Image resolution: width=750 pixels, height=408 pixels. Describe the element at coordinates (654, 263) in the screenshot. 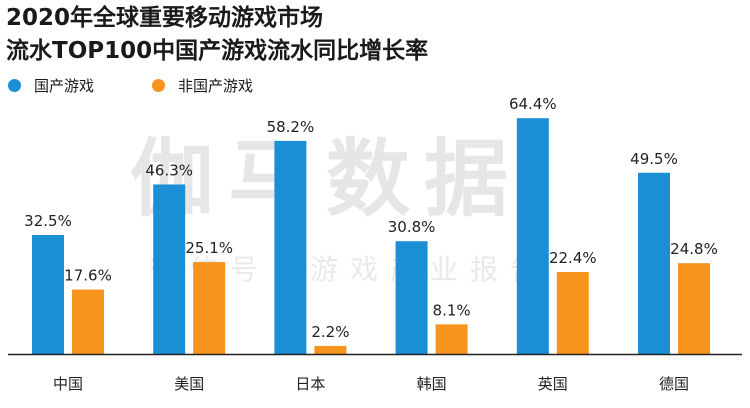

I see `bar-domestic-germany` at that location.